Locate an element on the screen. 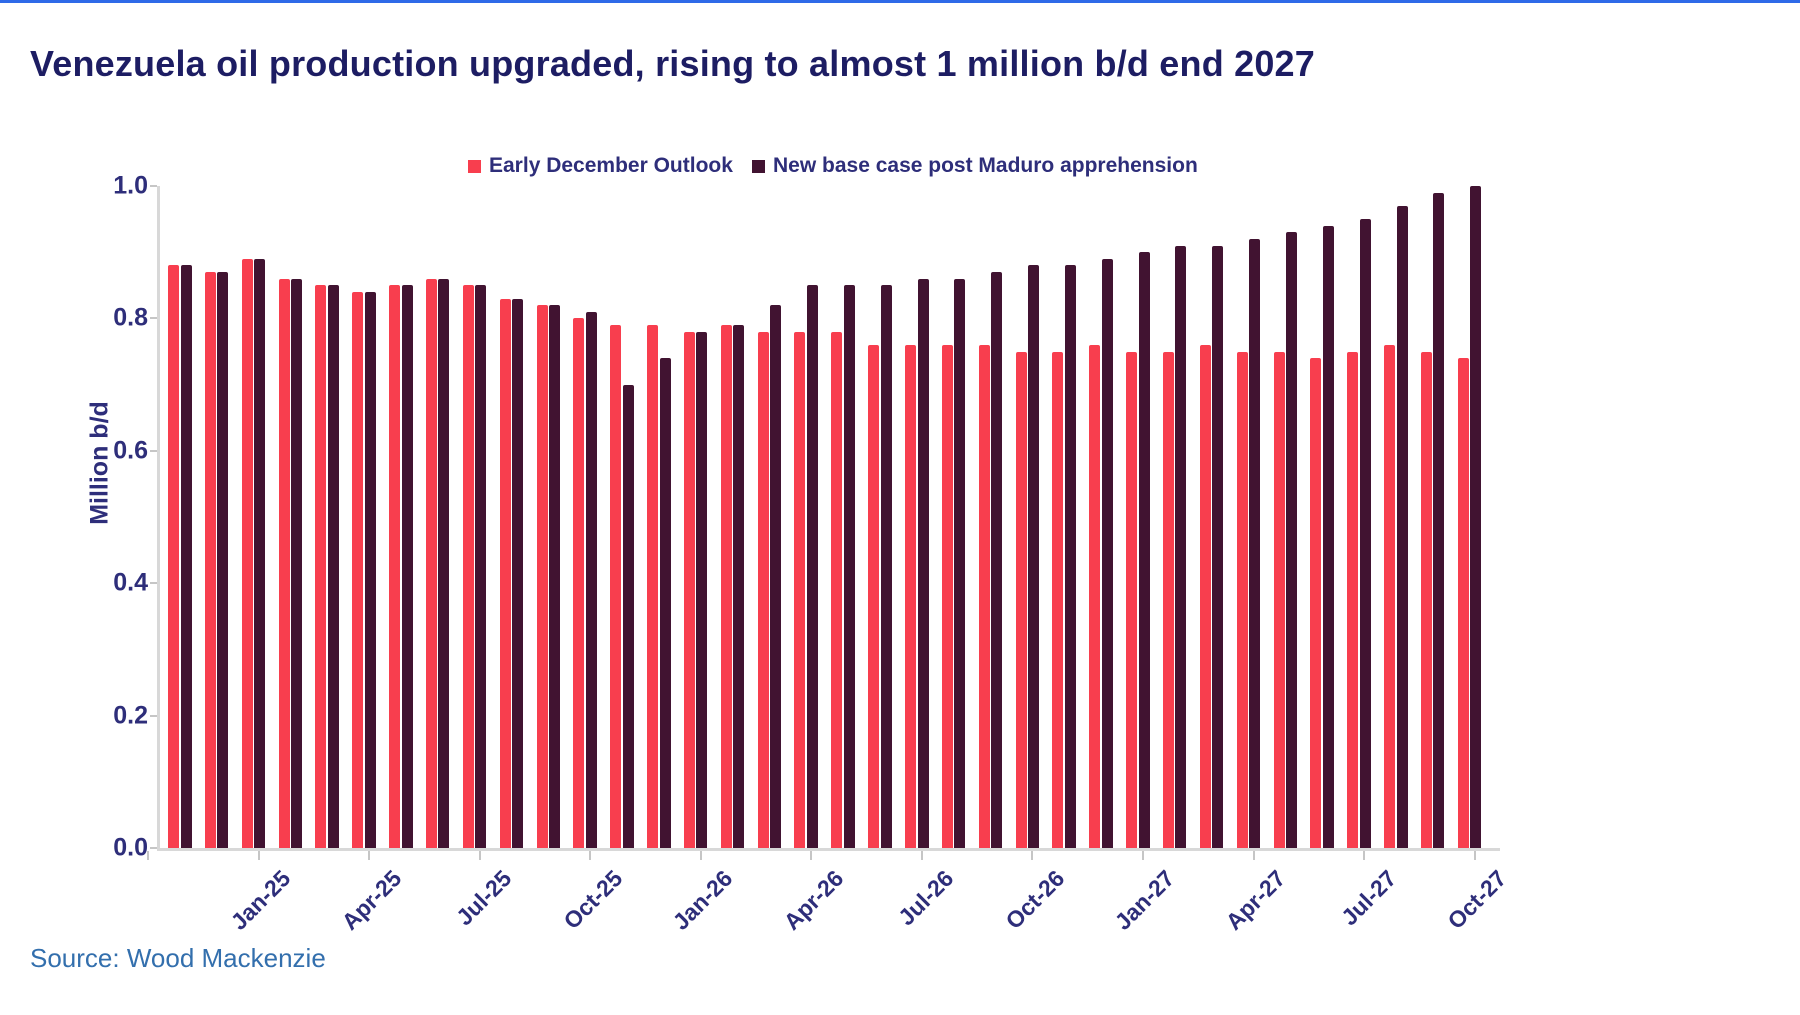  legend-label-early-december: Early December Outlook is located at coordinates (611, 165).